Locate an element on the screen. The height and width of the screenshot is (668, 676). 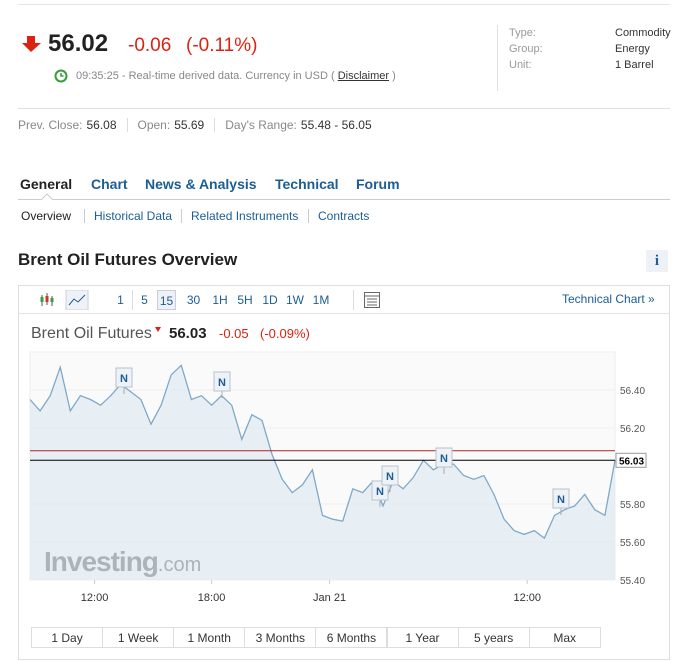
y-tick-label: 56.40 is located at coordinates (632, 391).